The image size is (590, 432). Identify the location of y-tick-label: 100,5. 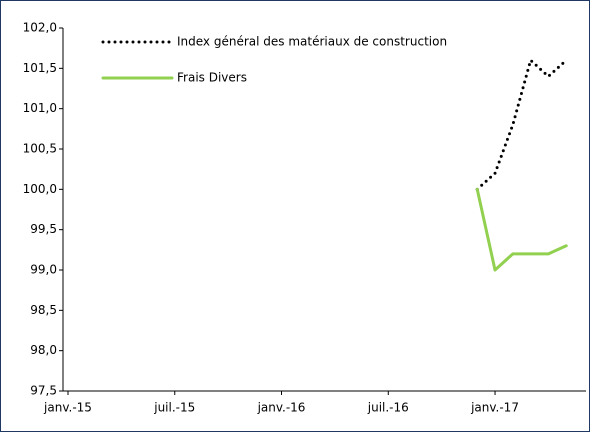
(40, 149).